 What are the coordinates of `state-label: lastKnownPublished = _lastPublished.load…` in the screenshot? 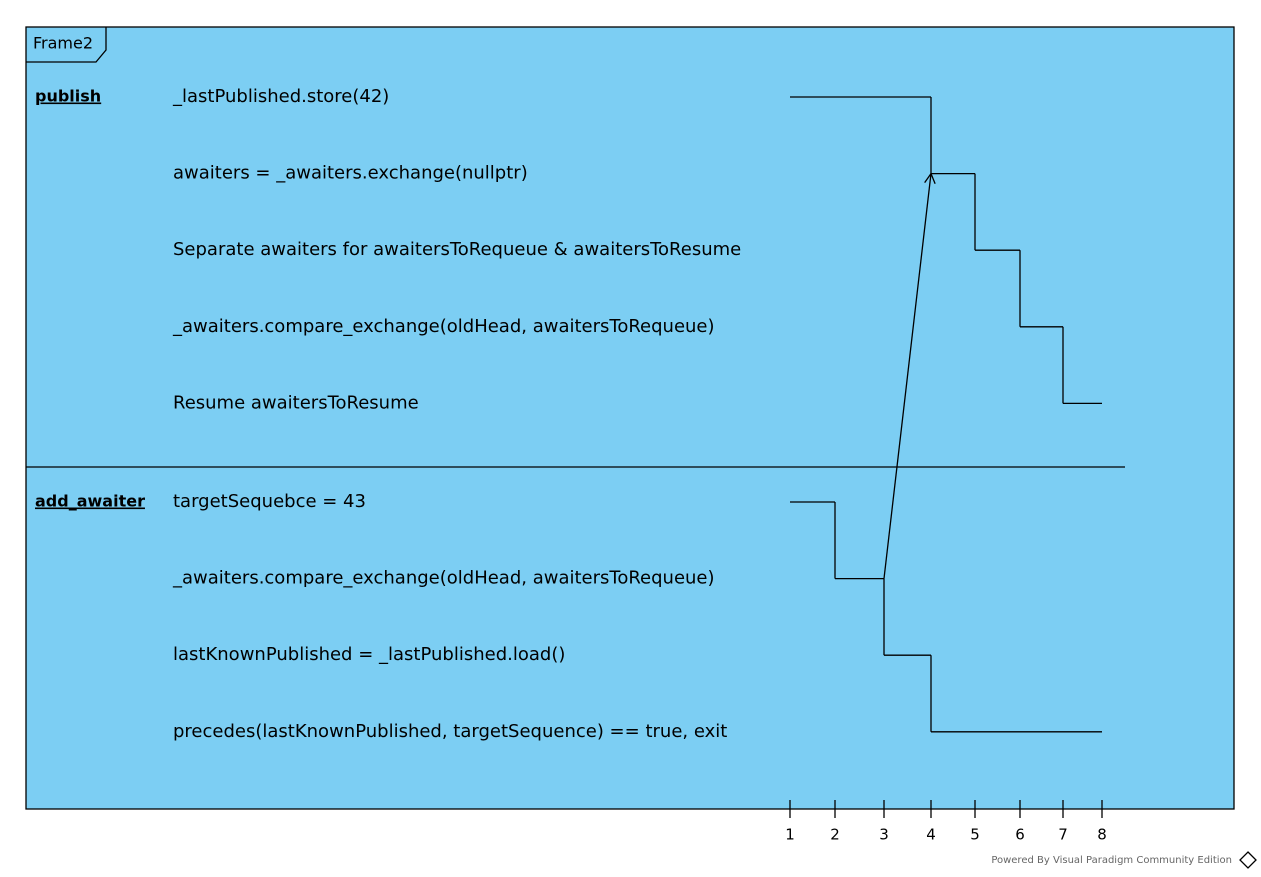 It's located at (369, 654).